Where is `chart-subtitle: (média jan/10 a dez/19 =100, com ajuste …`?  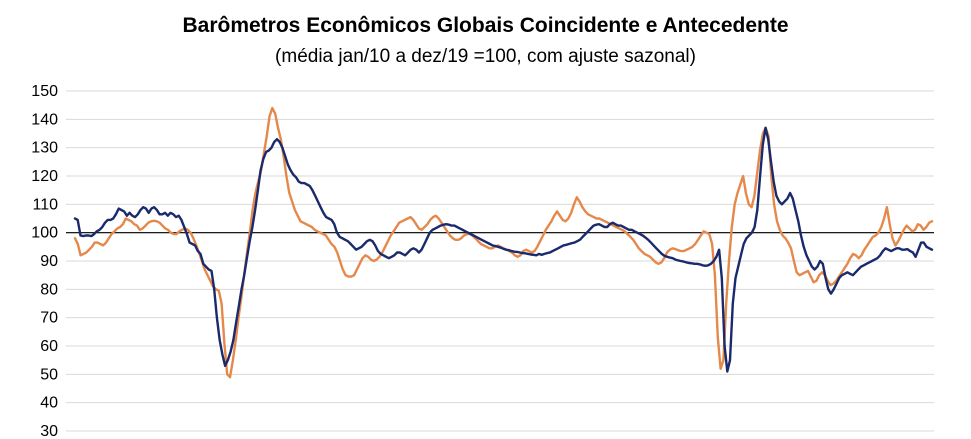 chart-subtitle: (média jan/10 a dez/19 =100, com ajuste … is located at coordinates (485, 56).